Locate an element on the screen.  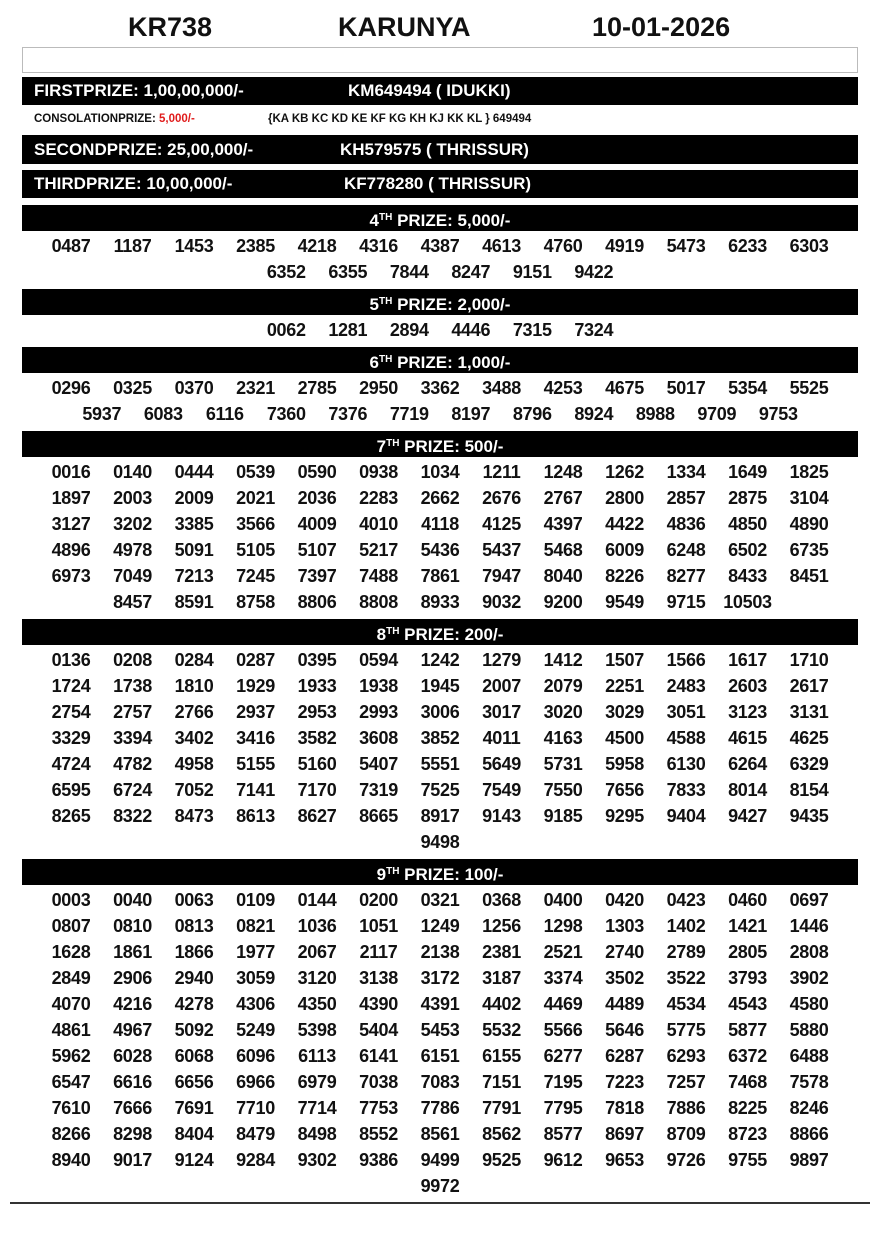
winning-number: 3329 is located at coordinates (71, 738).